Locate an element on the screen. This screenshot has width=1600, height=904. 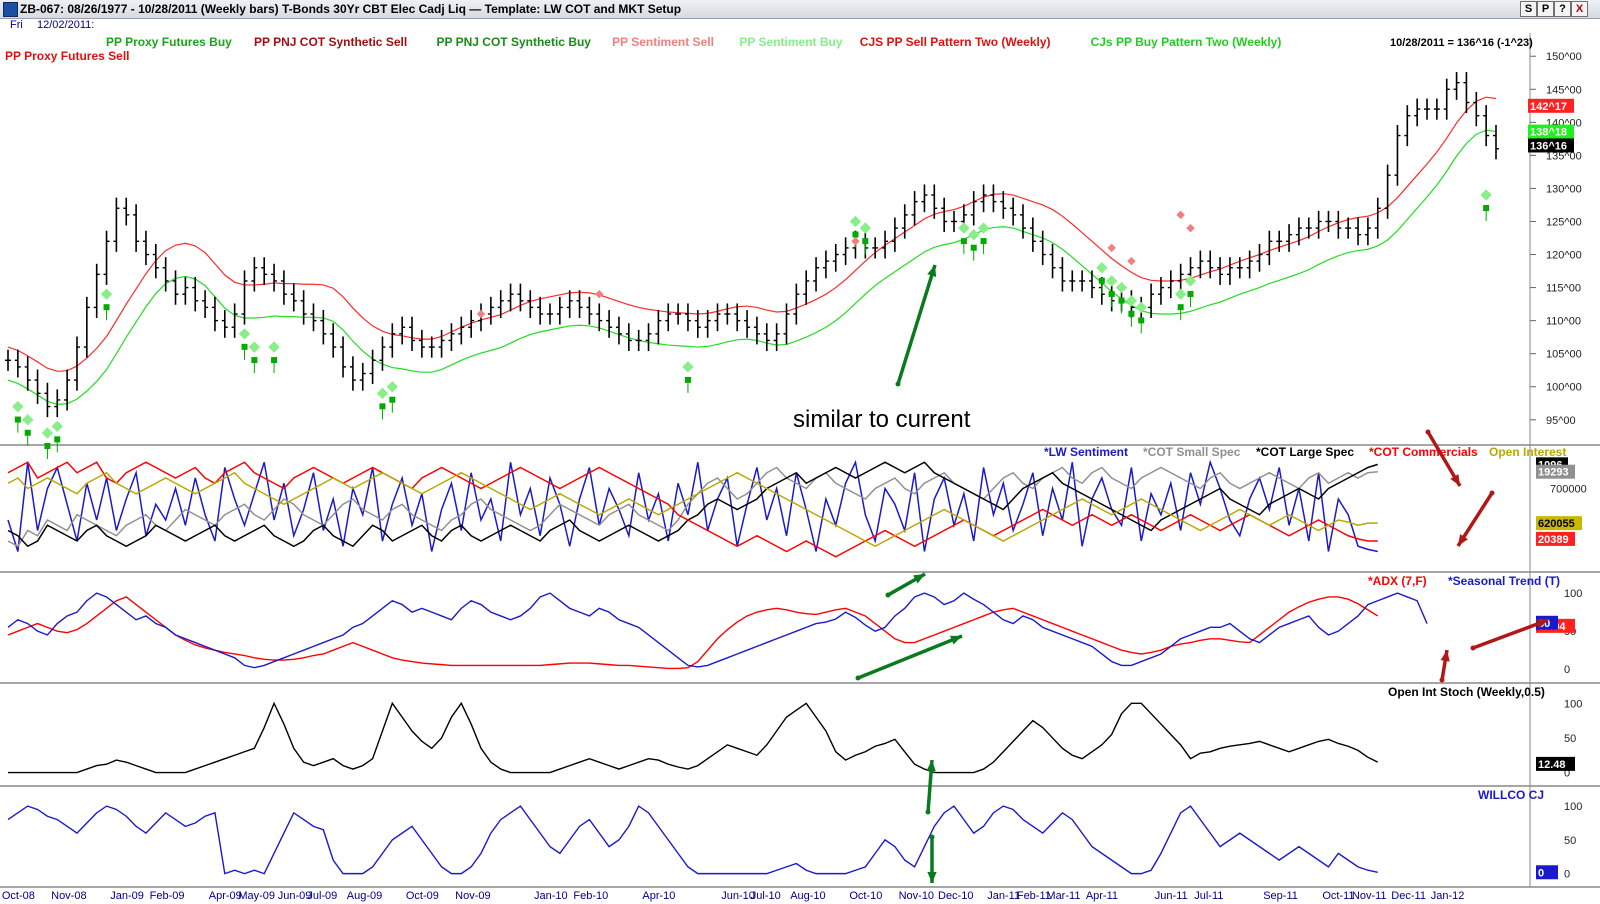
green-arrow-adx is located at coordinates (910, 657).